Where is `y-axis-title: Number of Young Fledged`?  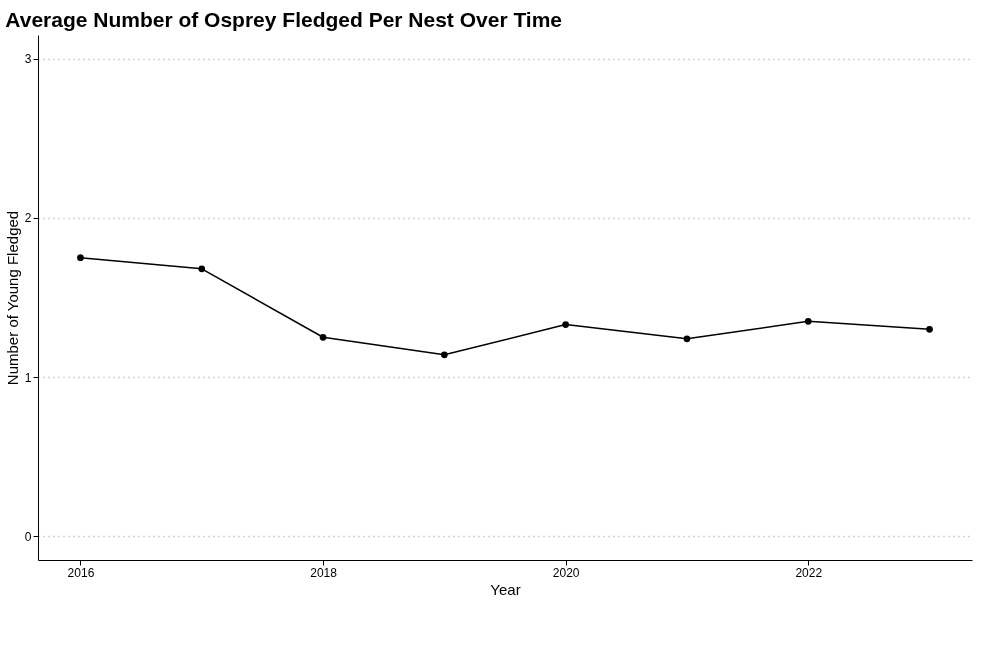
y-axis-title: Number of Young Fledged is located at coordinates (12, 298).